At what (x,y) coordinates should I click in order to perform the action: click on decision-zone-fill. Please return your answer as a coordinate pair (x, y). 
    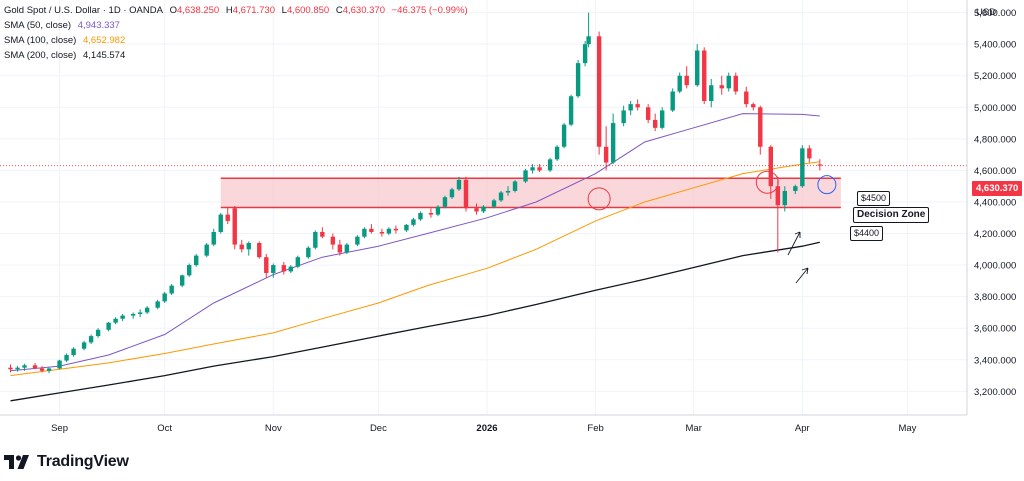
    Looking at the image, I should click on (530, 193).